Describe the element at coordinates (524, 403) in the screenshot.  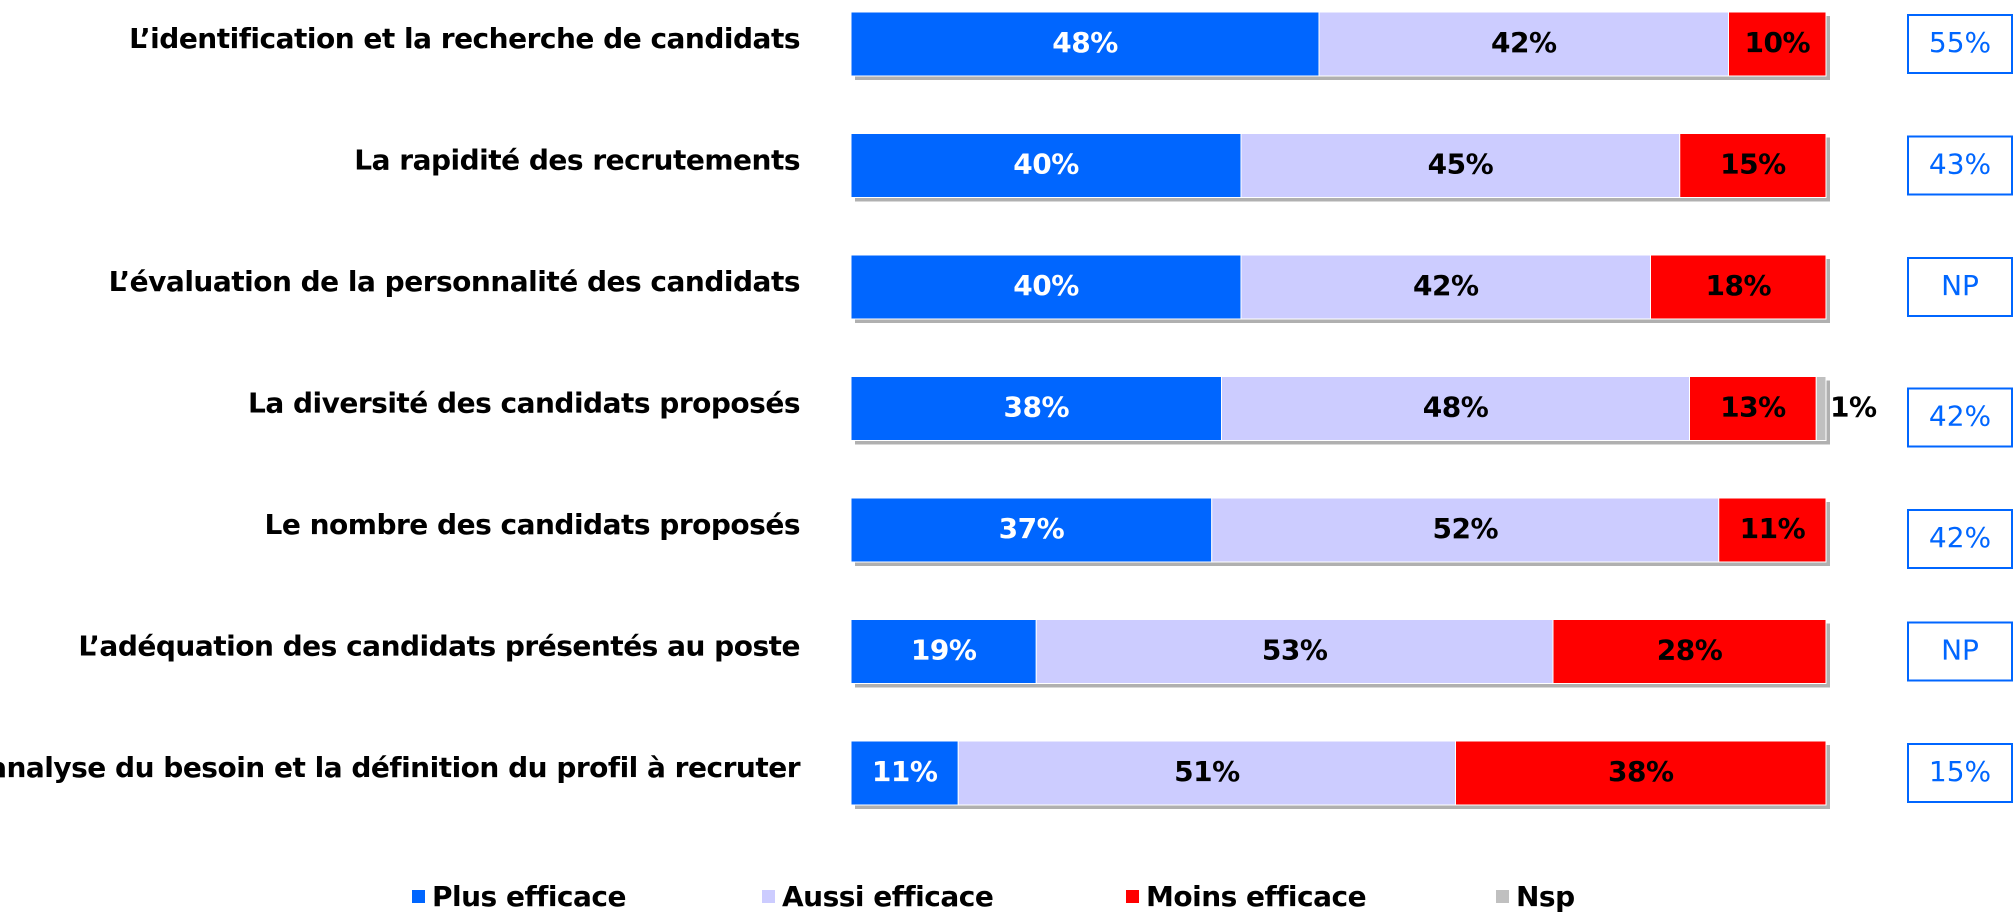
I see `category-label: La diversité des candidats proposés` at that location.